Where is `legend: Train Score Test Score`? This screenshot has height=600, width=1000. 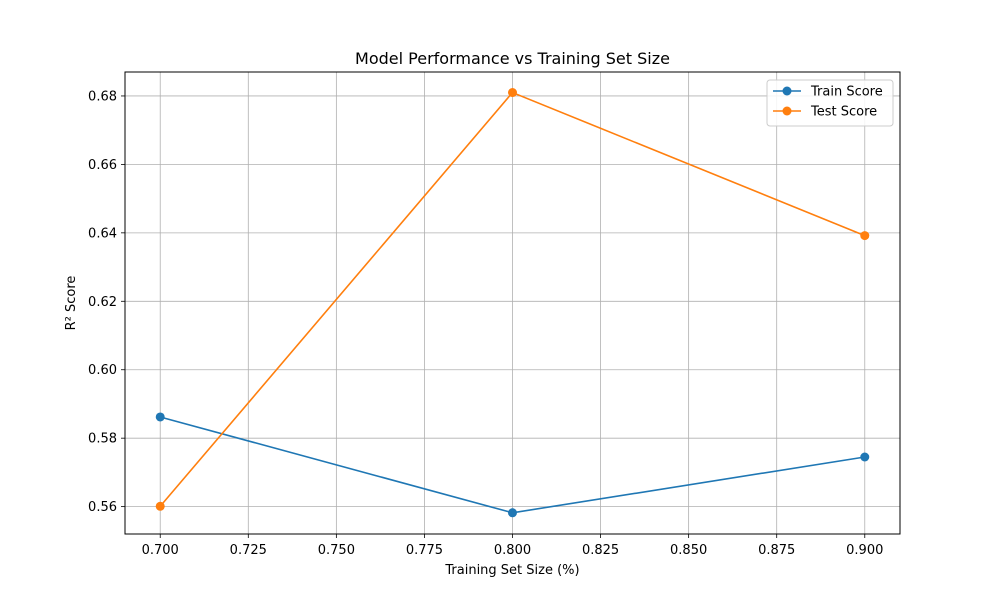 legend: Train Score Test Score is located at coordinates (830, 103).